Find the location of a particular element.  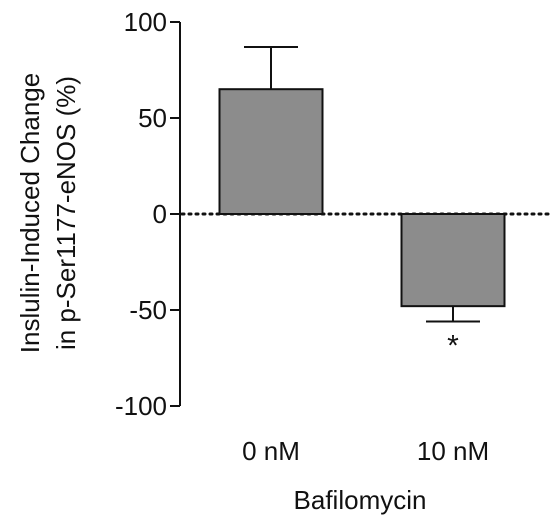

x-tick-label-1: 0 nM is located at coordinates (271, 451).